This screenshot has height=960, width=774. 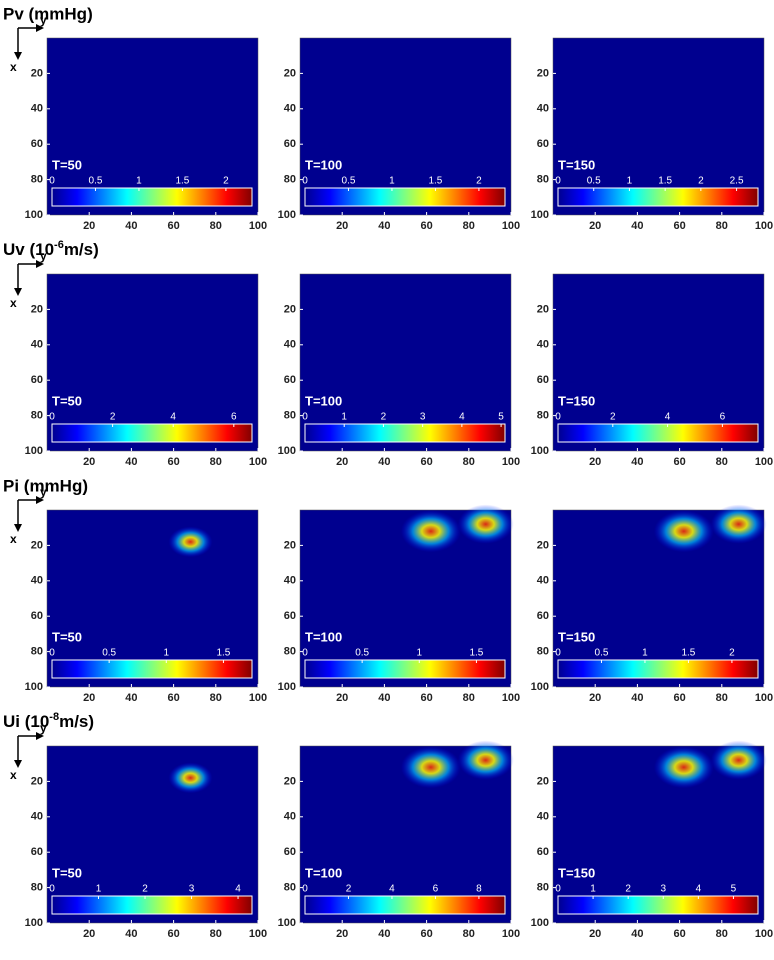 I want to click on title-text: Uv (10, so click(x=28, y=249).